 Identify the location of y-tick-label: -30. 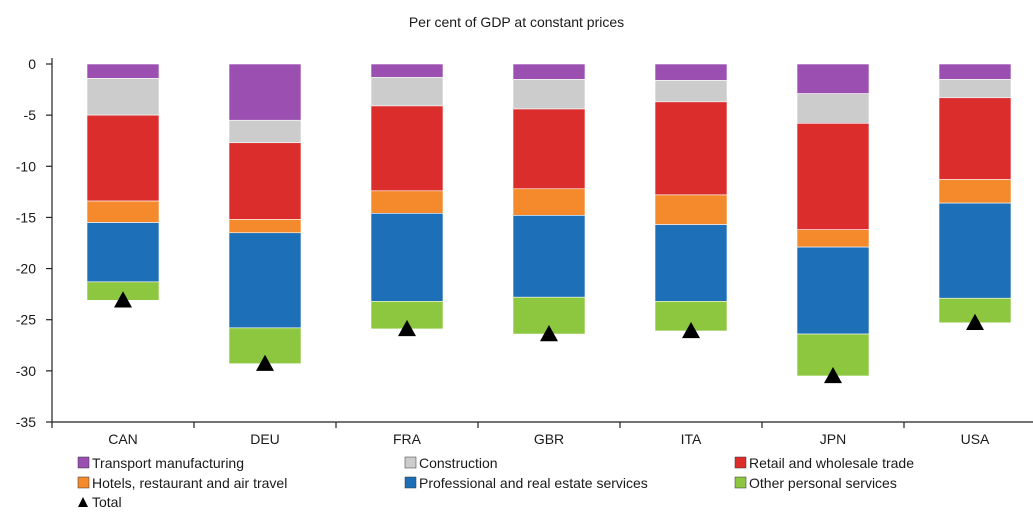
(26, 371).